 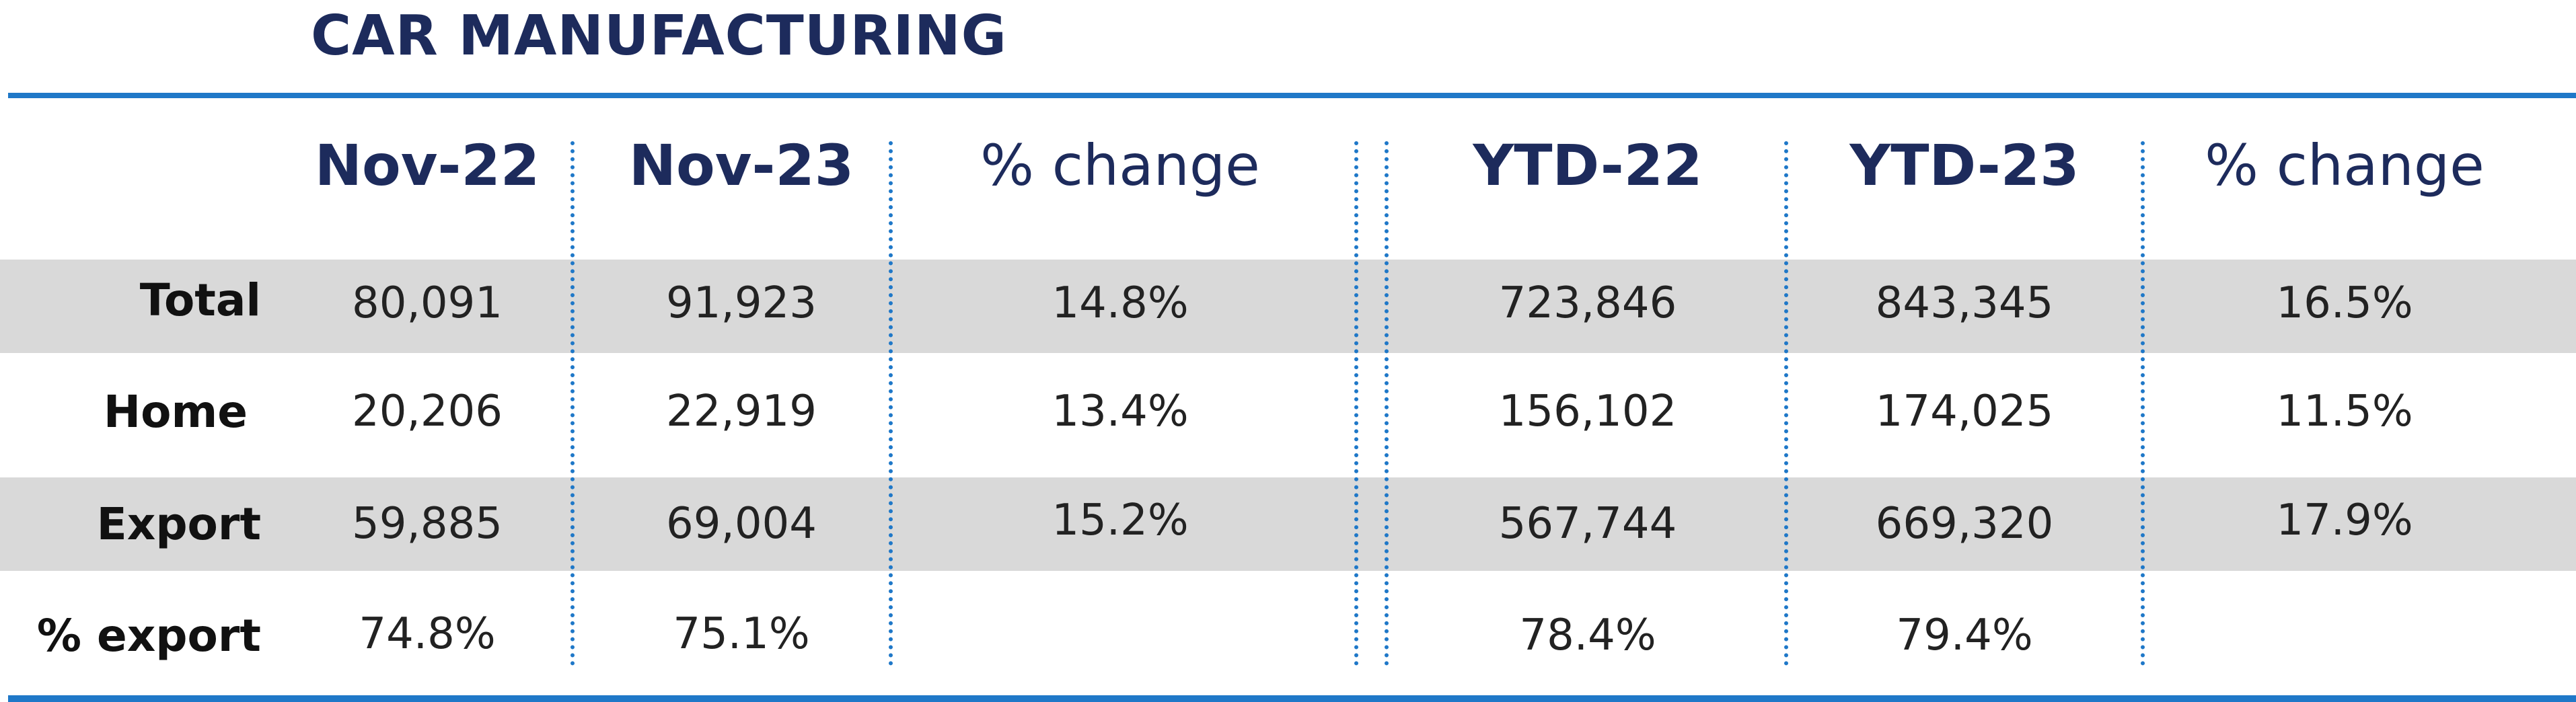 I want to click on table-cell: 14.8%, so click(x=1120, y=303).